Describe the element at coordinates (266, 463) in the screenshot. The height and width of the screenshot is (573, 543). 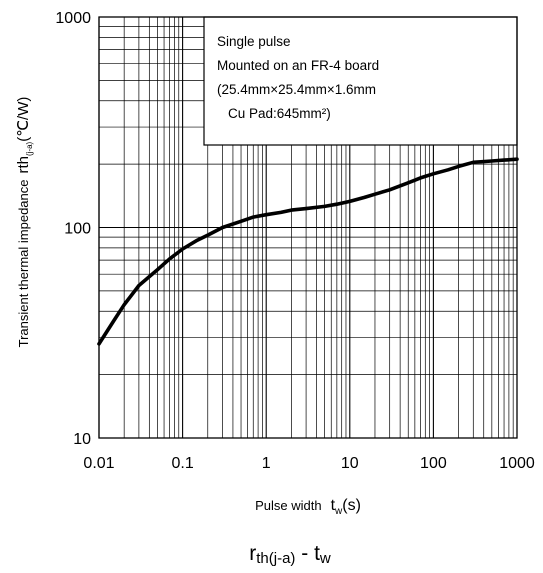
I see `x-tick-label: 1` at that location.